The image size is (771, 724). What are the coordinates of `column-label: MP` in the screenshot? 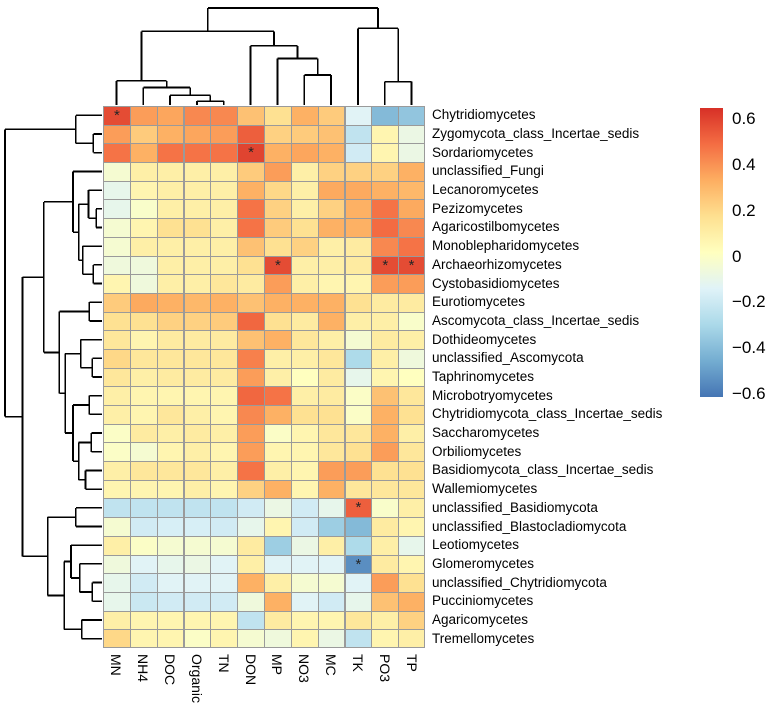 It's located at (277, 664).